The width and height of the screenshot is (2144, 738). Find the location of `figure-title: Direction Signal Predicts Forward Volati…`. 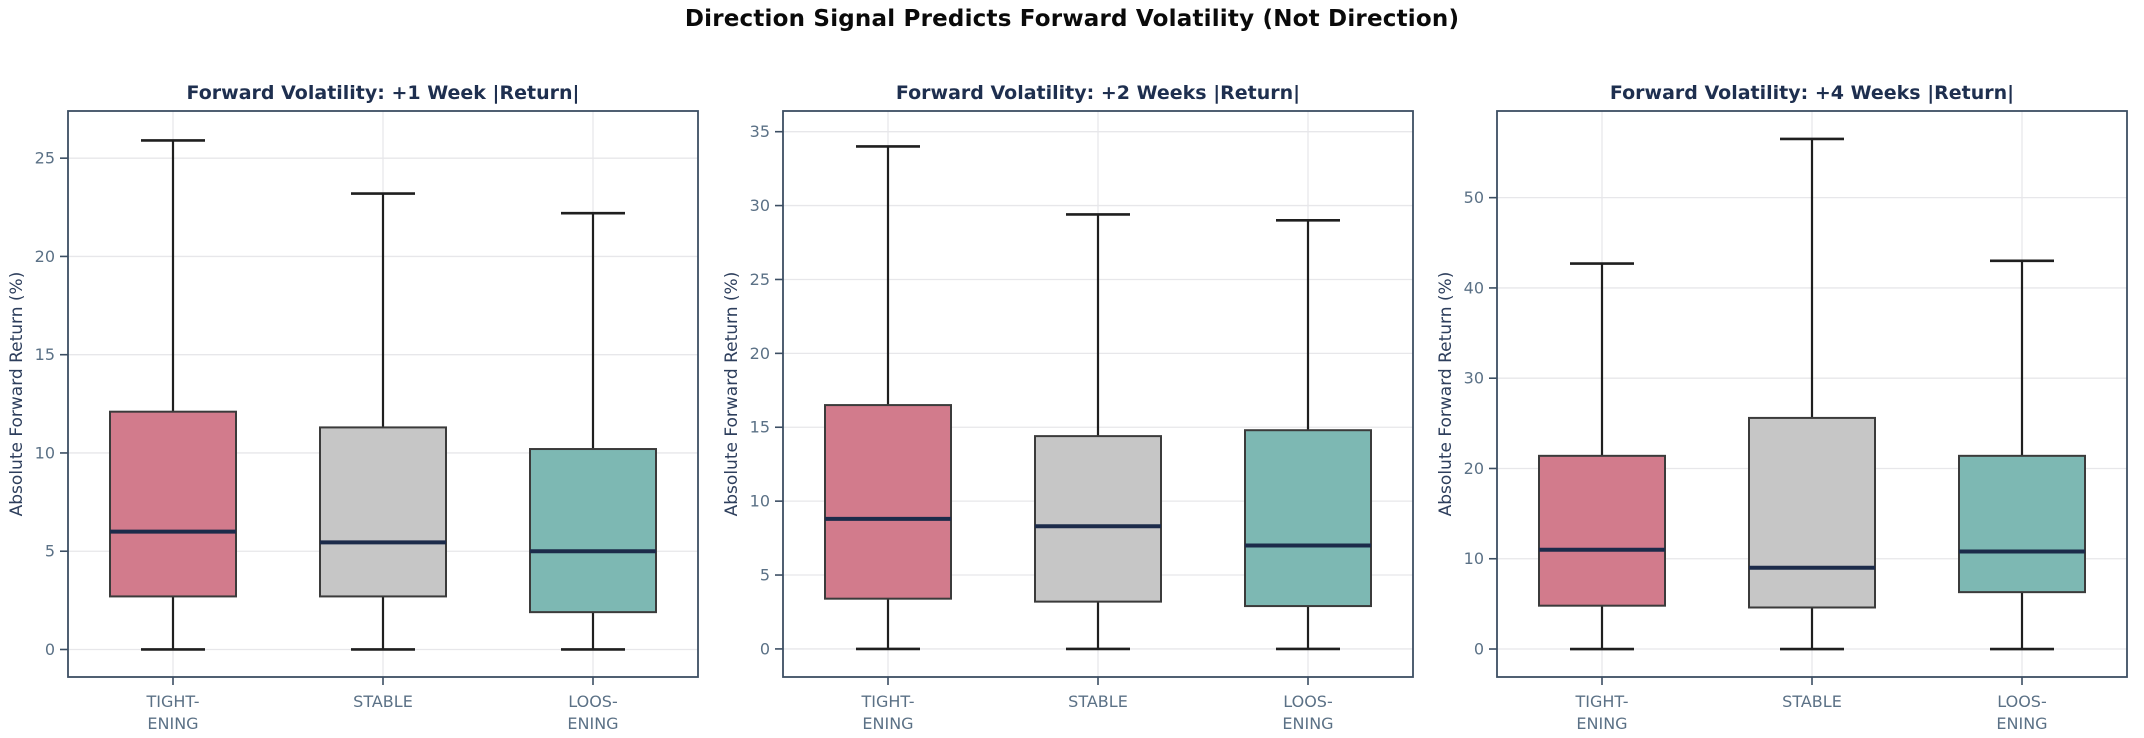

figure-title: Direction Signal Predicts Forward Volati… is located at coordinates (1072, 19).